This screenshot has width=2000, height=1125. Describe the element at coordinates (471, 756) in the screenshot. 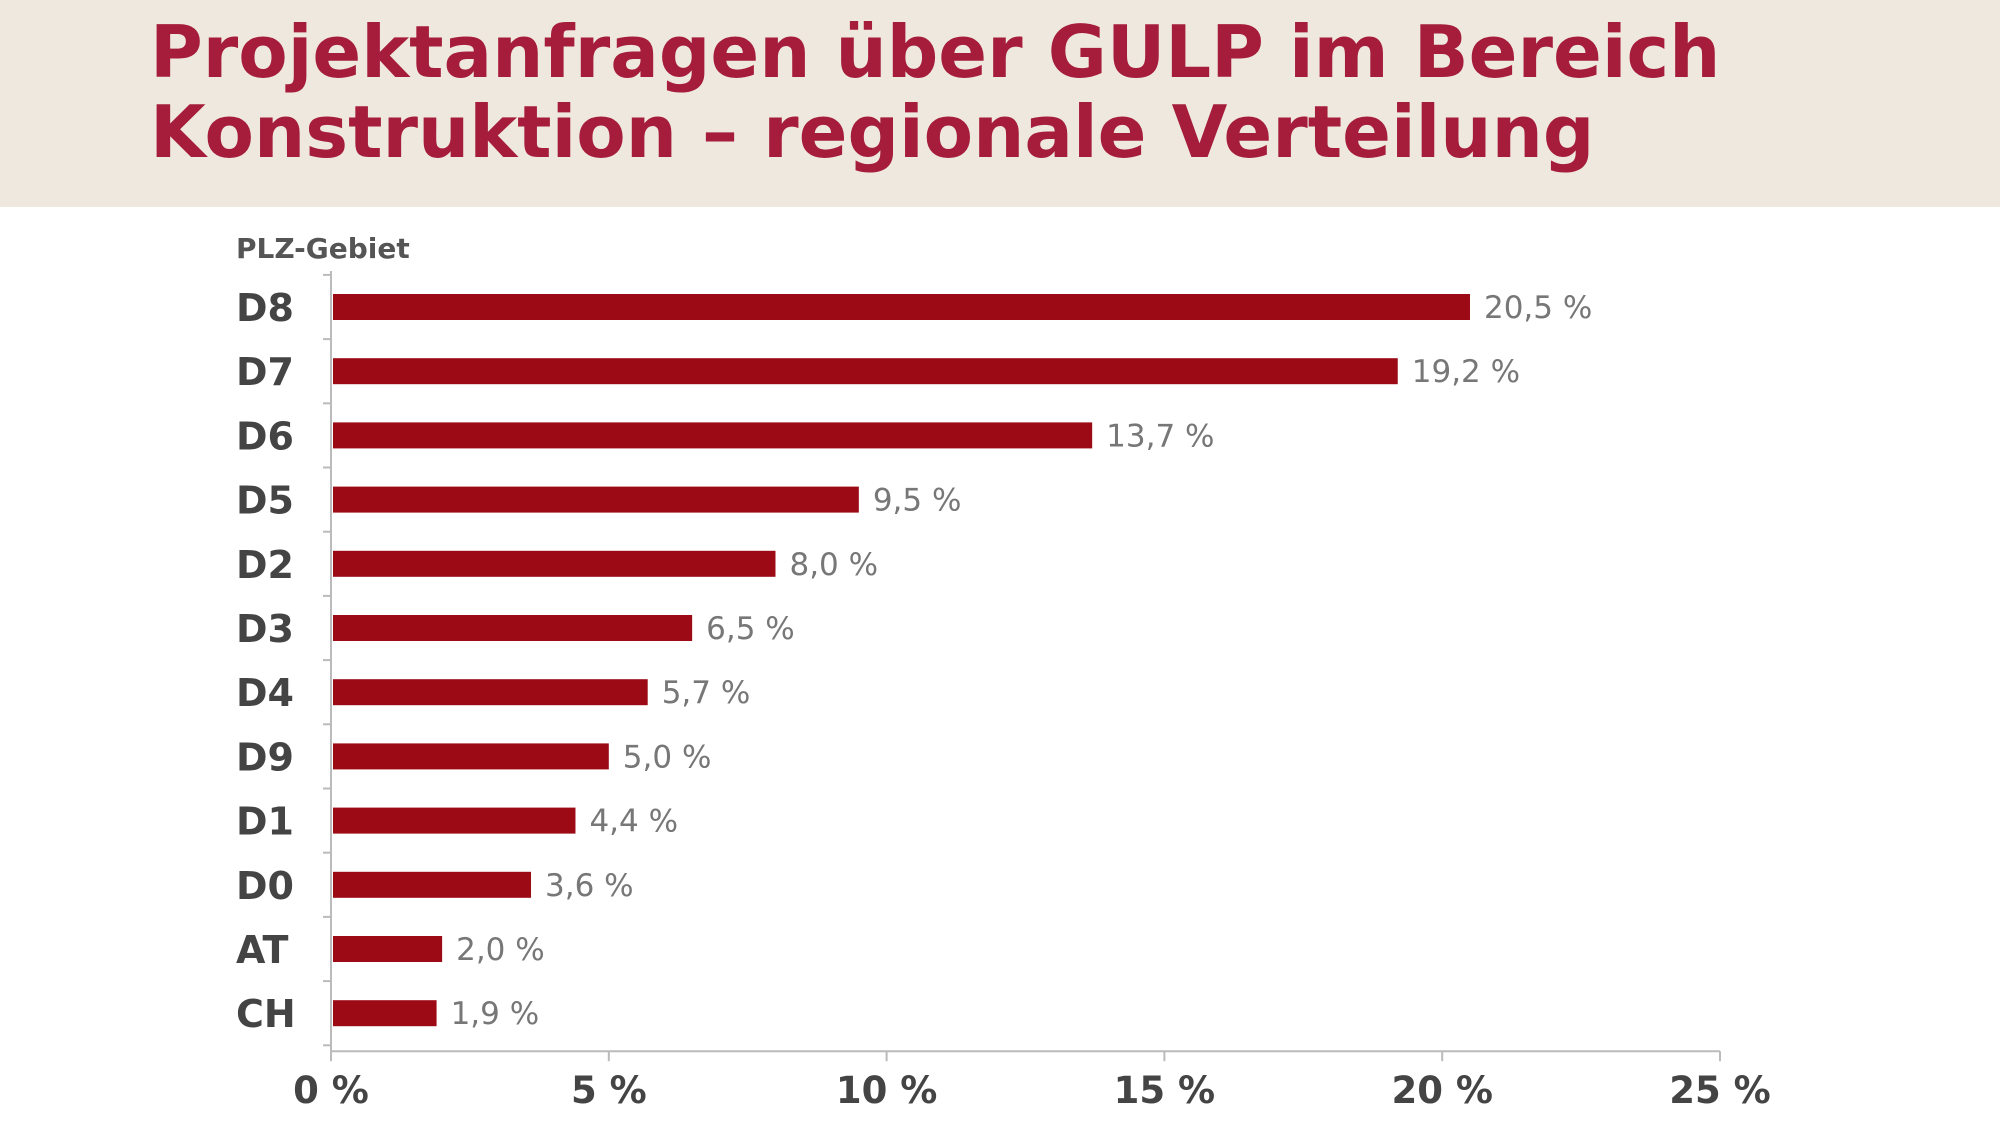

I see `bar-d9` at that location.